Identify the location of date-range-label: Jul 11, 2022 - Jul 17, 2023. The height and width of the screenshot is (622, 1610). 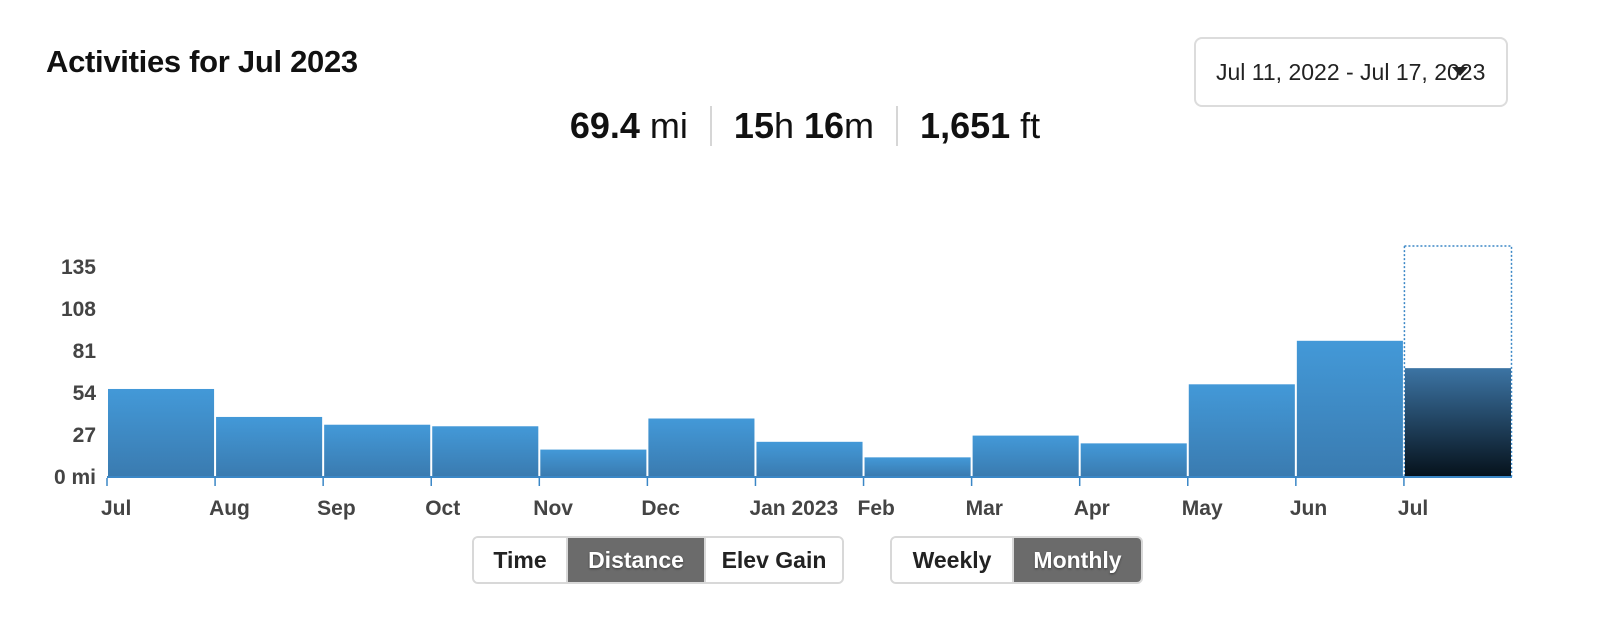
(1351, 71).